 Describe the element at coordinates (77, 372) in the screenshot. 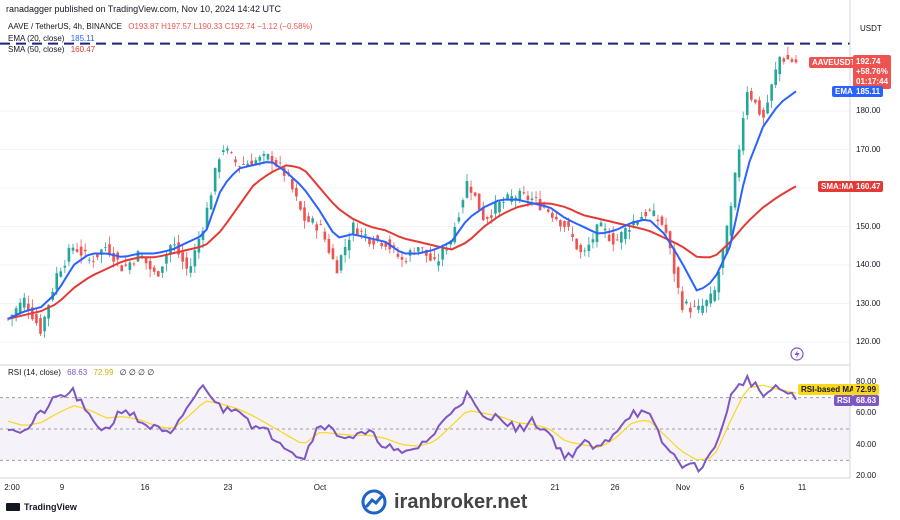

I see `rsi-legend-value: 68.63` at that location.